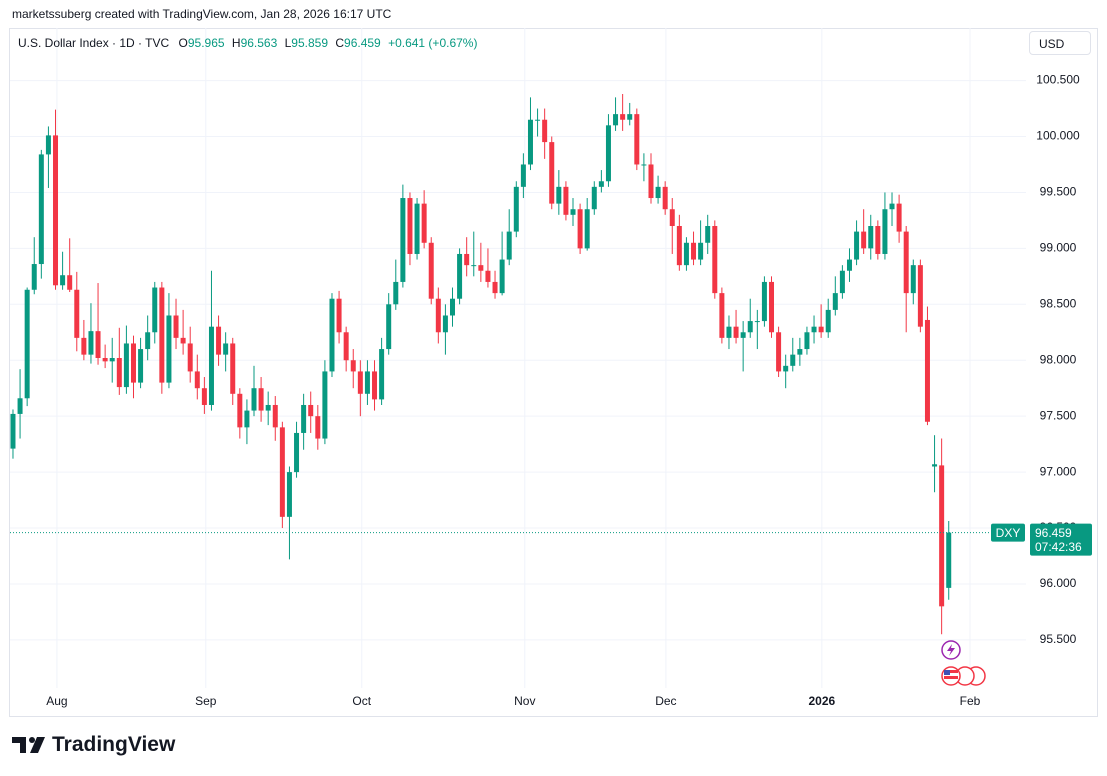 This screenshot has height=776, width=1107. Describe the element at coordinates (1053, 533) in the screenshot. I see `price-tag-value: 96.459` at that location.